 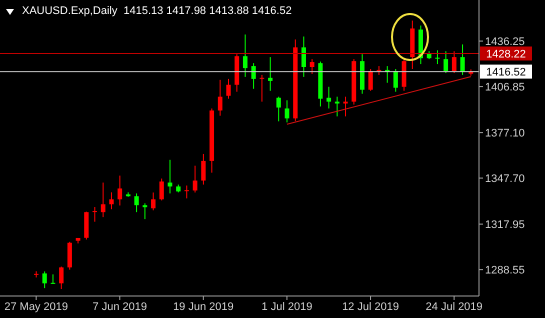 What do you see at coordinates (157, 11) in the screenshot?
I see `text: XAUUSD.Exp,Daily 1415.13 1417.98 1413.88 1416.52` at bounding box center [157, 11].